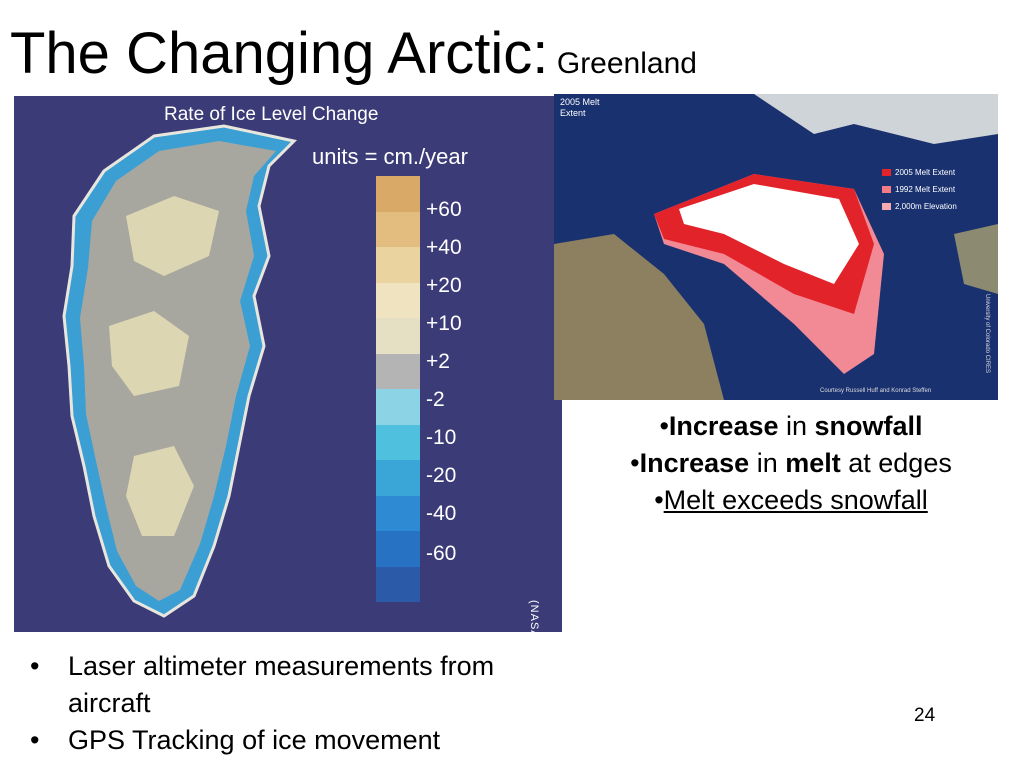 The height and width of the screenshot is (768, 1024). What do you see at coordinates (444, 209) in the screenshot?
I see `scale-tick-label: +60` at bounding box center [444, 209].